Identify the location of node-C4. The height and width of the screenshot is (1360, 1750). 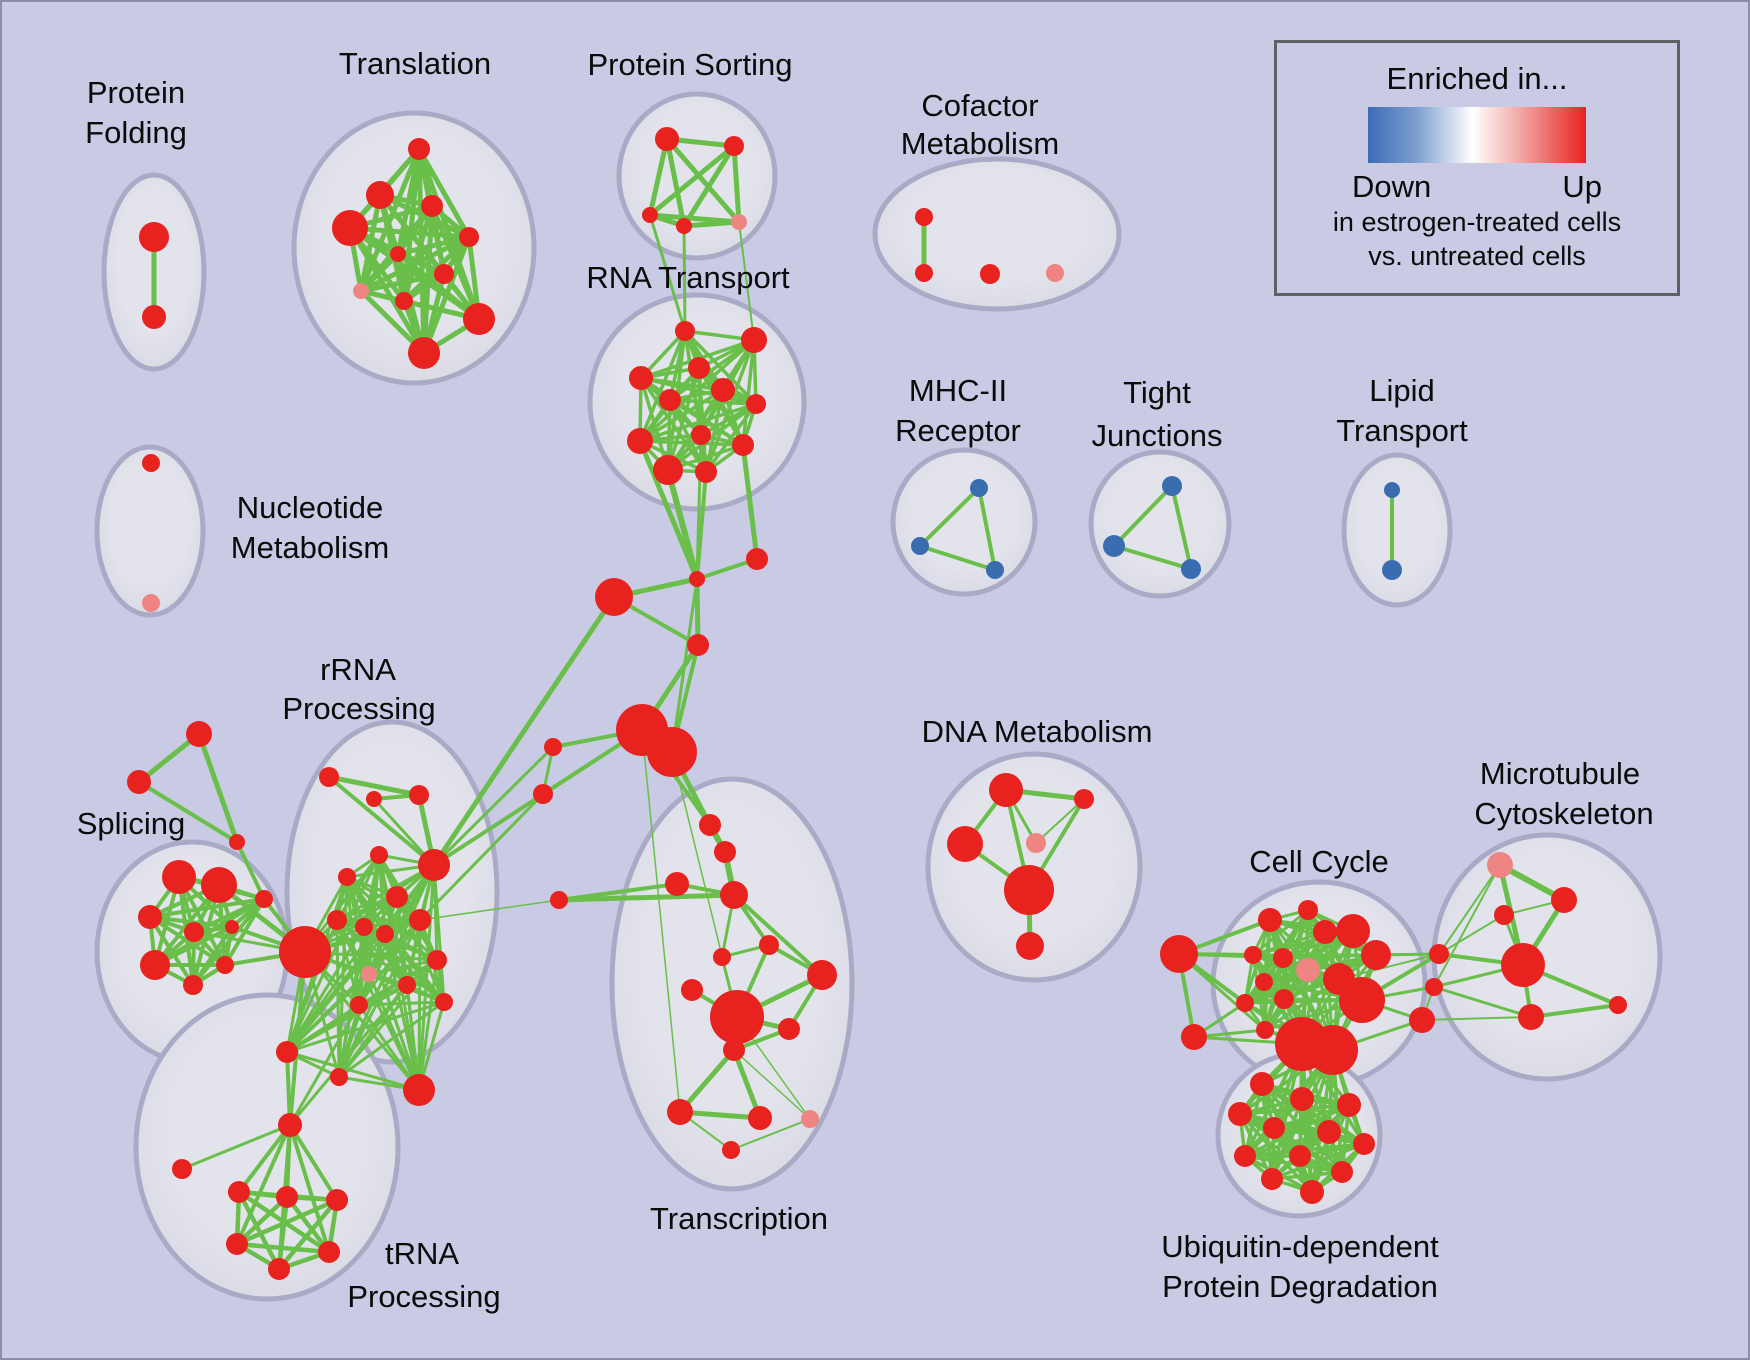
(698, 645).